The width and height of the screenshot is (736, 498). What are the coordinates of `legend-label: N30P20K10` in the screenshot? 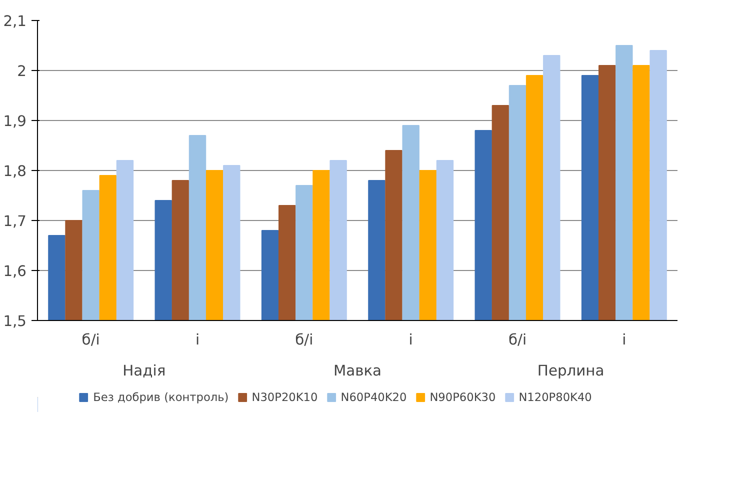 It's located at (285, 397).